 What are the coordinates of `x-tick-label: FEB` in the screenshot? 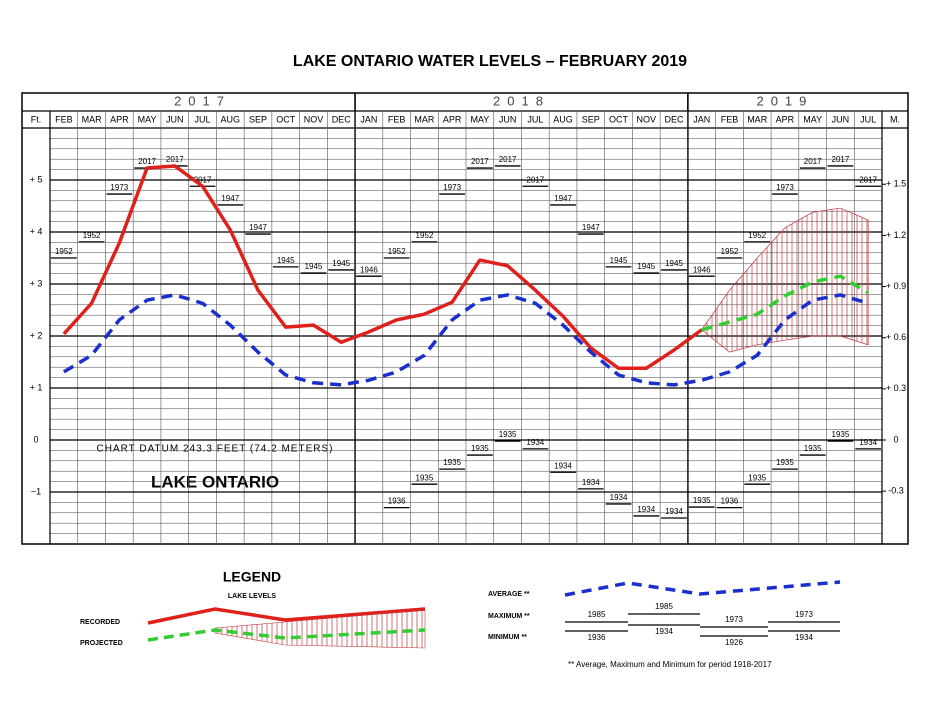 It's located at (397, 119).